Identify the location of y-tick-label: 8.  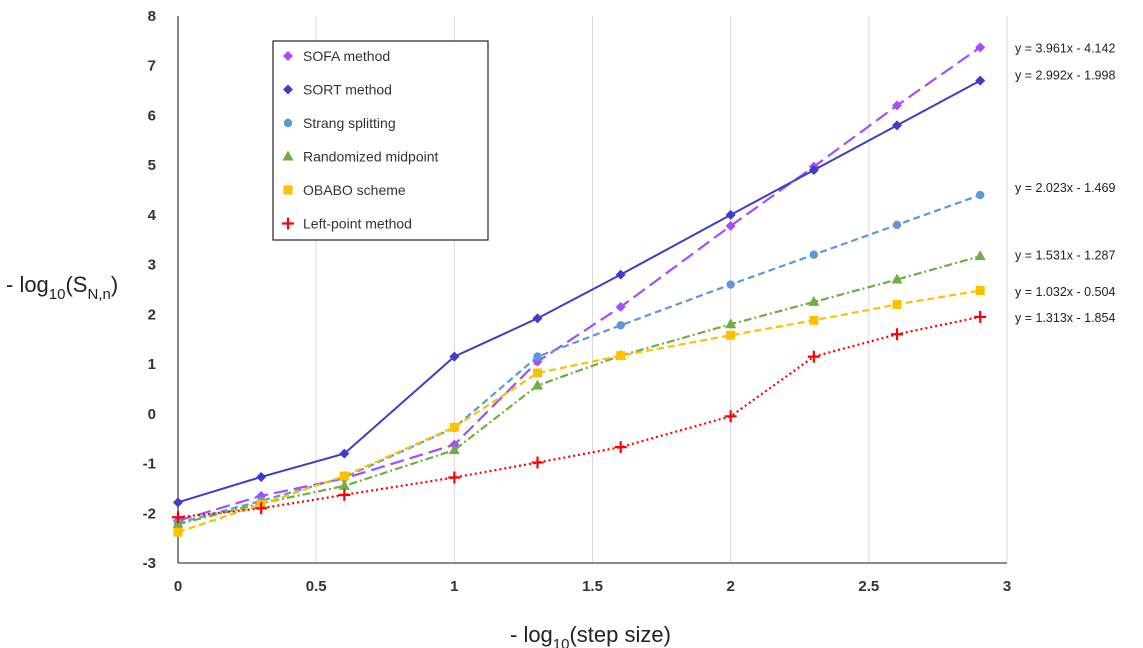
(152, 16).